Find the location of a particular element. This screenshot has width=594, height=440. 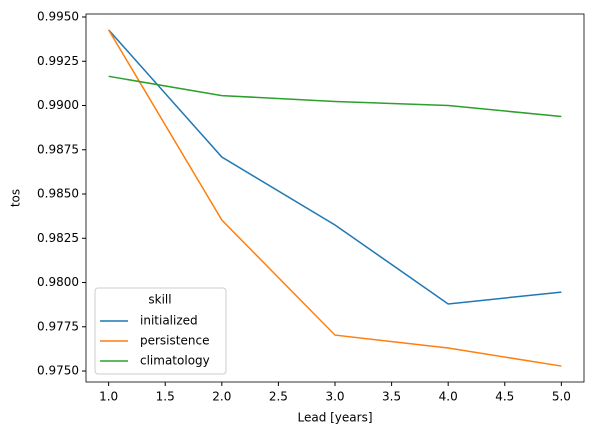

y-axis-label: tos is located at coordinates (16, 198).